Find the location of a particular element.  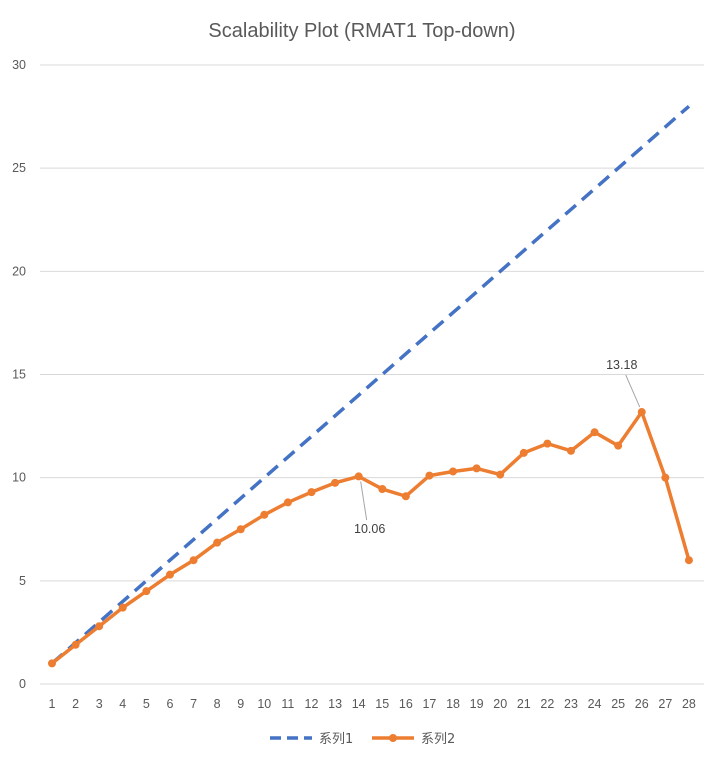

x-tick-label: 9 is located at coordinates (240, 704).